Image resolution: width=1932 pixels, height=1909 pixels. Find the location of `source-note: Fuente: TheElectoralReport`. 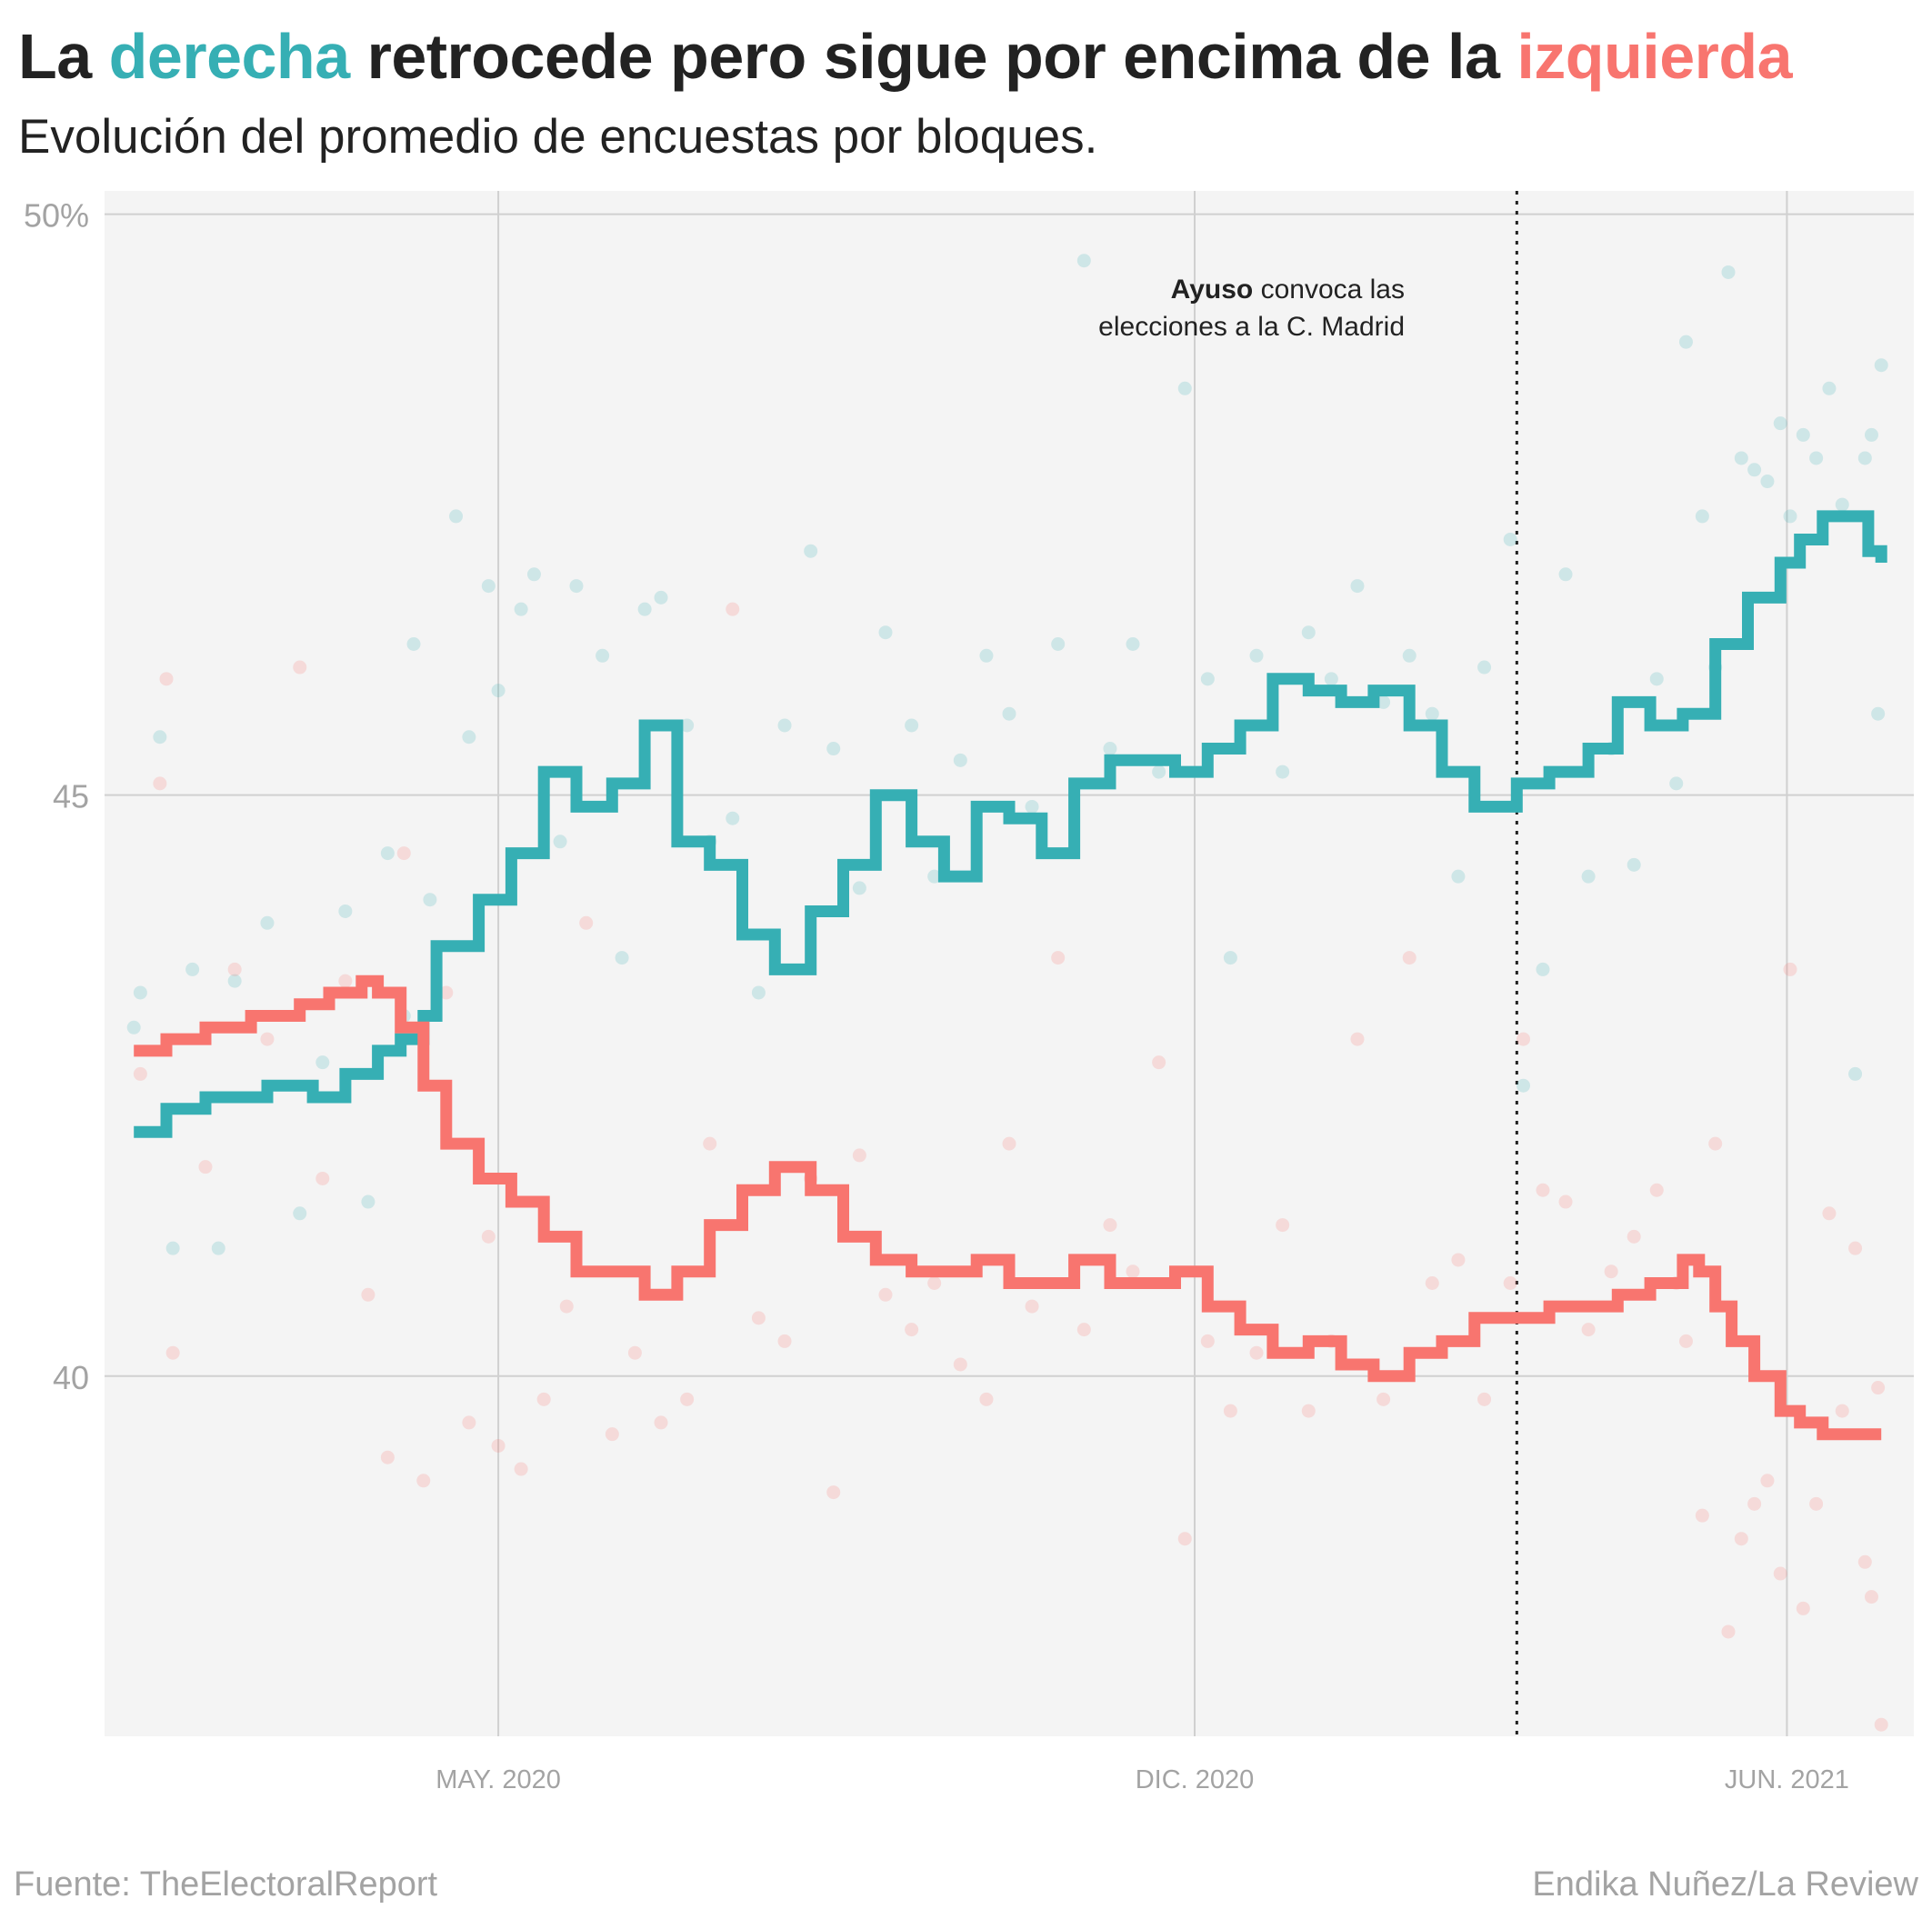

source-note: Fuente: TheElectoralReport is located at coordinates (226, 1884).